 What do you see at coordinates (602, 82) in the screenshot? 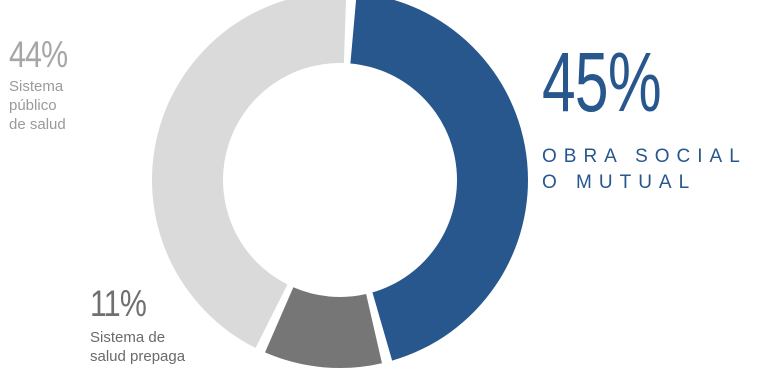
I see `obra-social-percent: 45%` at bounding box center [602, 82].